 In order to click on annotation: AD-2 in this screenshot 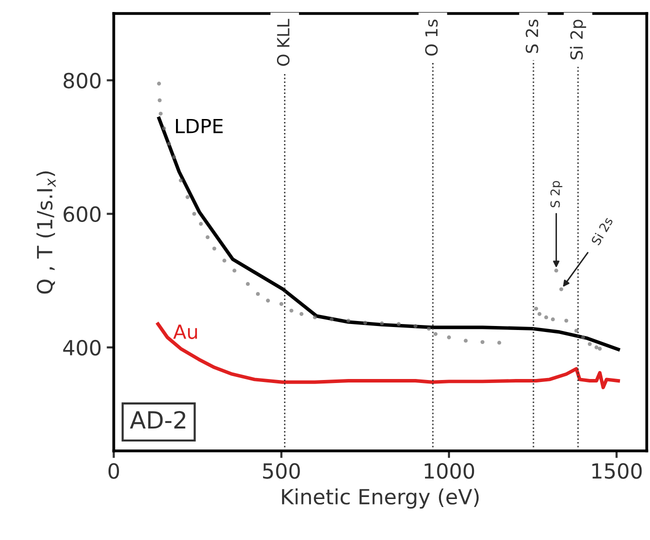, I will do `click(158, 419)`.